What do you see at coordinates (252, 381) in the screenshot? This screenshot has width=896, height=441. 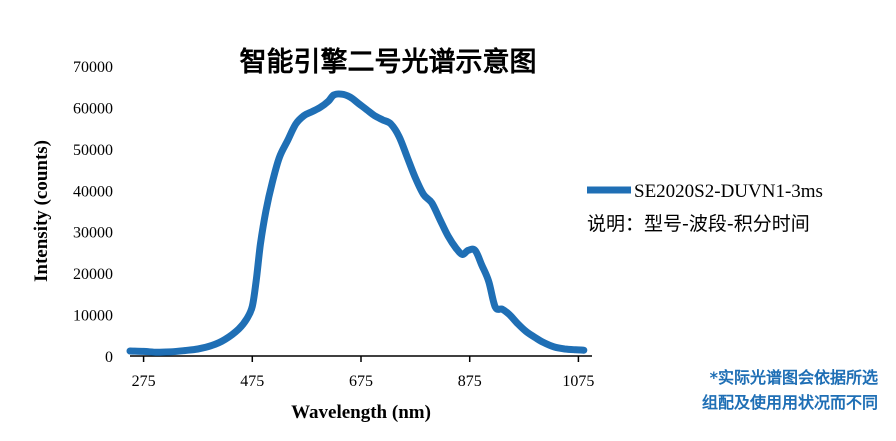 I see `x-tick-label: 475` at bounding box center [252, 381].